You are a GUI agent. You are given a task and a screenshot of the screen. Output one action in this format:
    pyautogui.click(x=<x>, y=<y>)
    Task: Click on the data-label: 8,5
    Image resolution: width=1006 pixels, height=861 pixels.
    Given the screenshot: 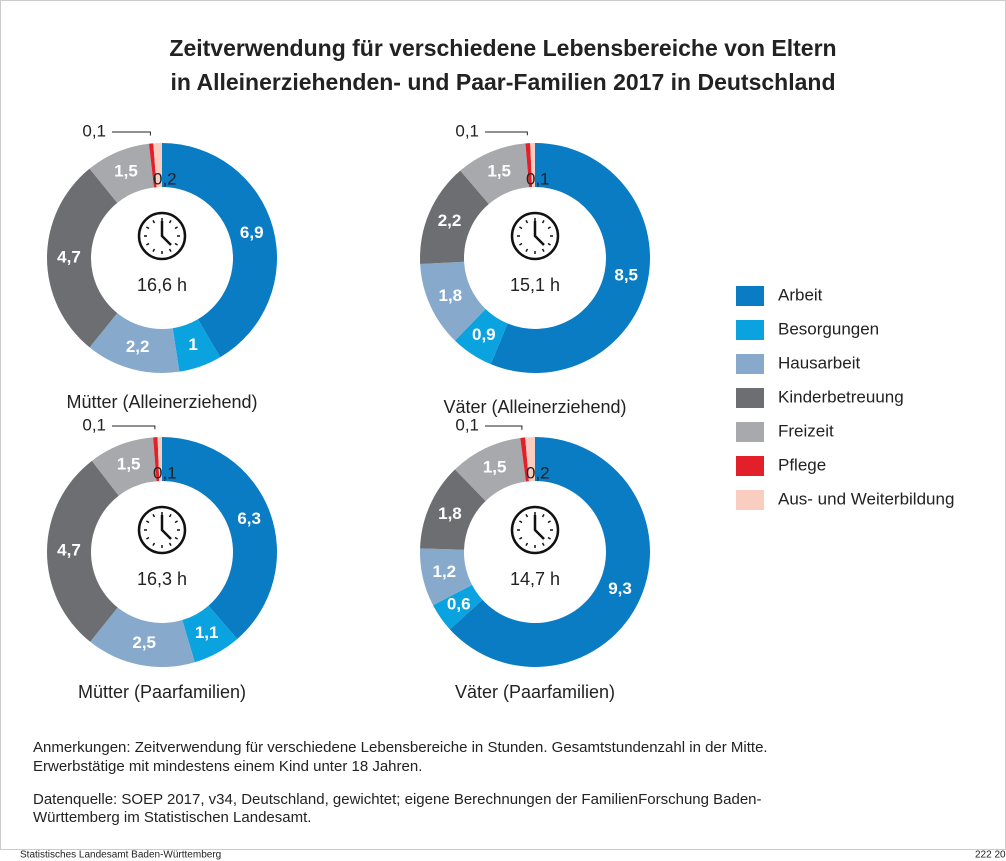 What is the action you would take?
    pyautogui.click(x=626, y=275)
    